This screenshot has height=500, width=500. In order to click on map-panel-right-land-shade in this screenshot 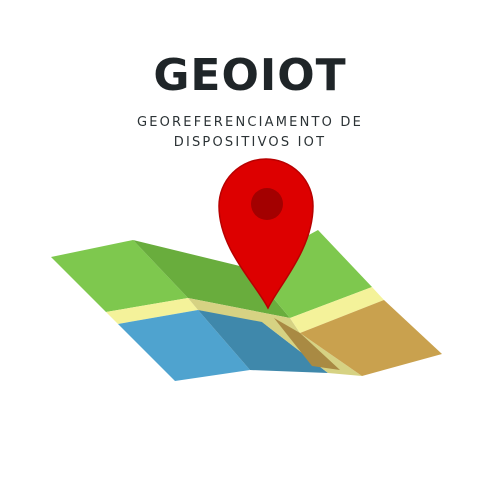, I will do `click(307, 344)`.